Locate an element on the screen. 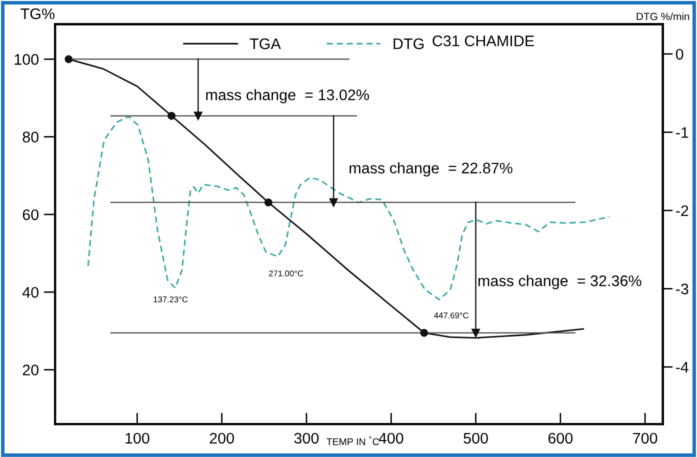  legend-label: DTG is located at coordinates (409, 44).